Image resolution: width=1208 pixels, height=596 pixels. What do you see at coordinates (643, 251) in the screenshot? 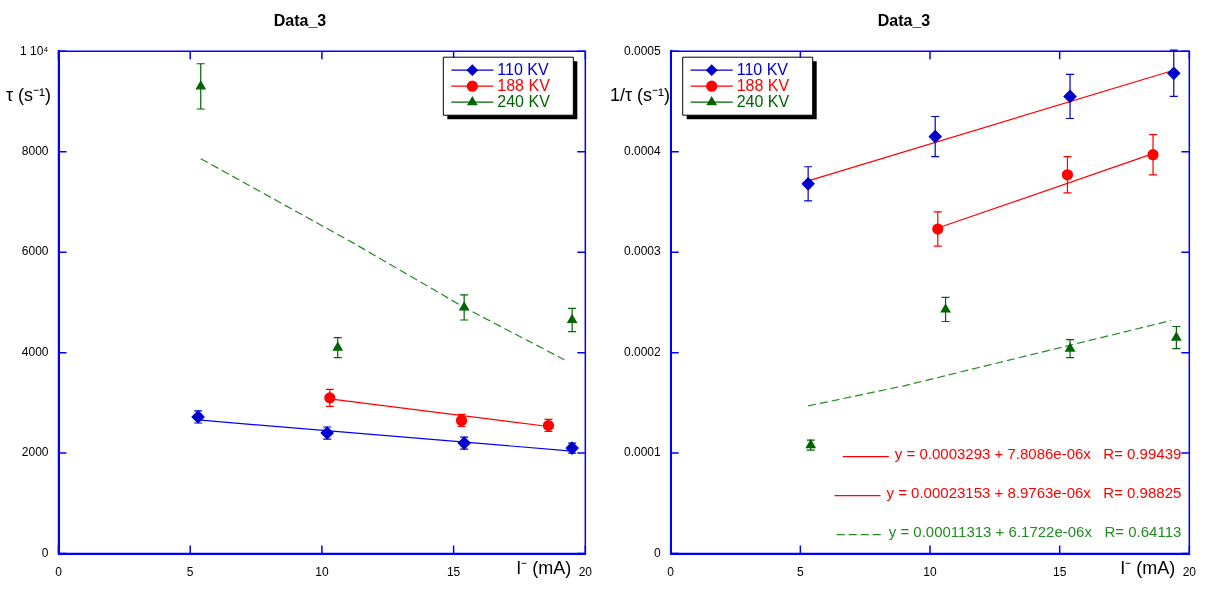
I see `y-tick-label: 0.0003` at bounding box center [643, 251].